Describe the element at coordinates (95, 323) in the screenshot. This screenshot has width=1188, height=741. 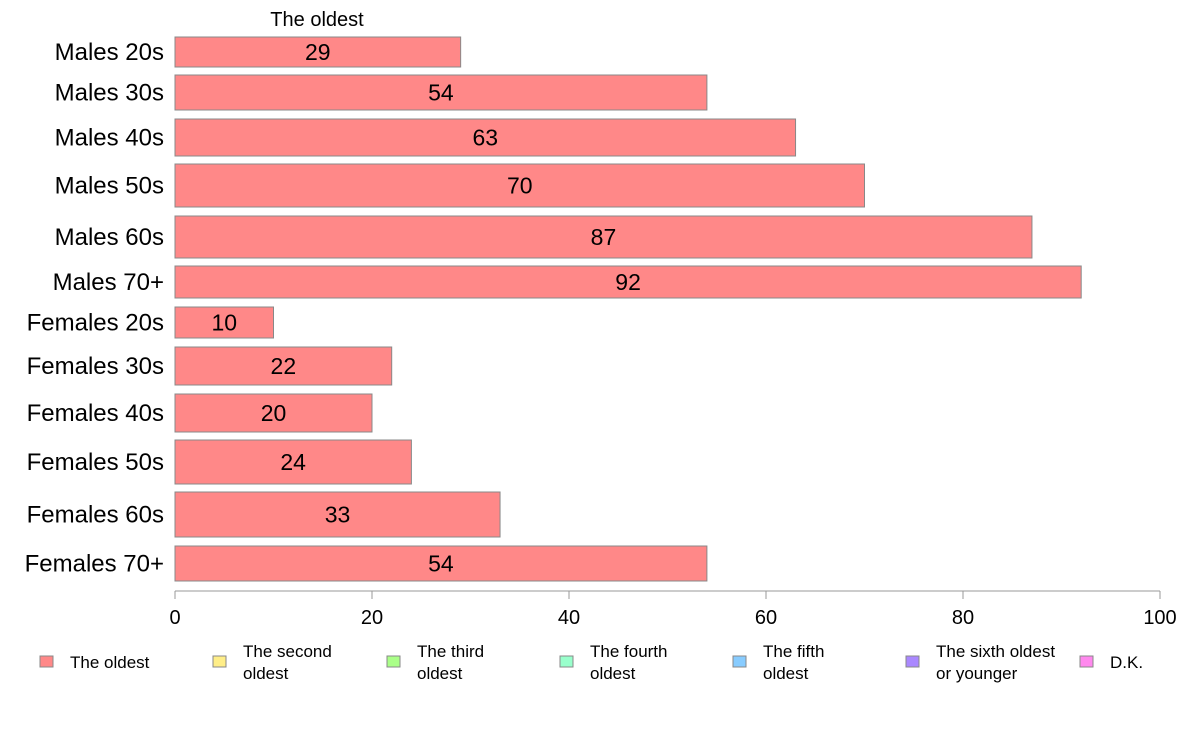
I see `category-label: Females 20s` at that location.